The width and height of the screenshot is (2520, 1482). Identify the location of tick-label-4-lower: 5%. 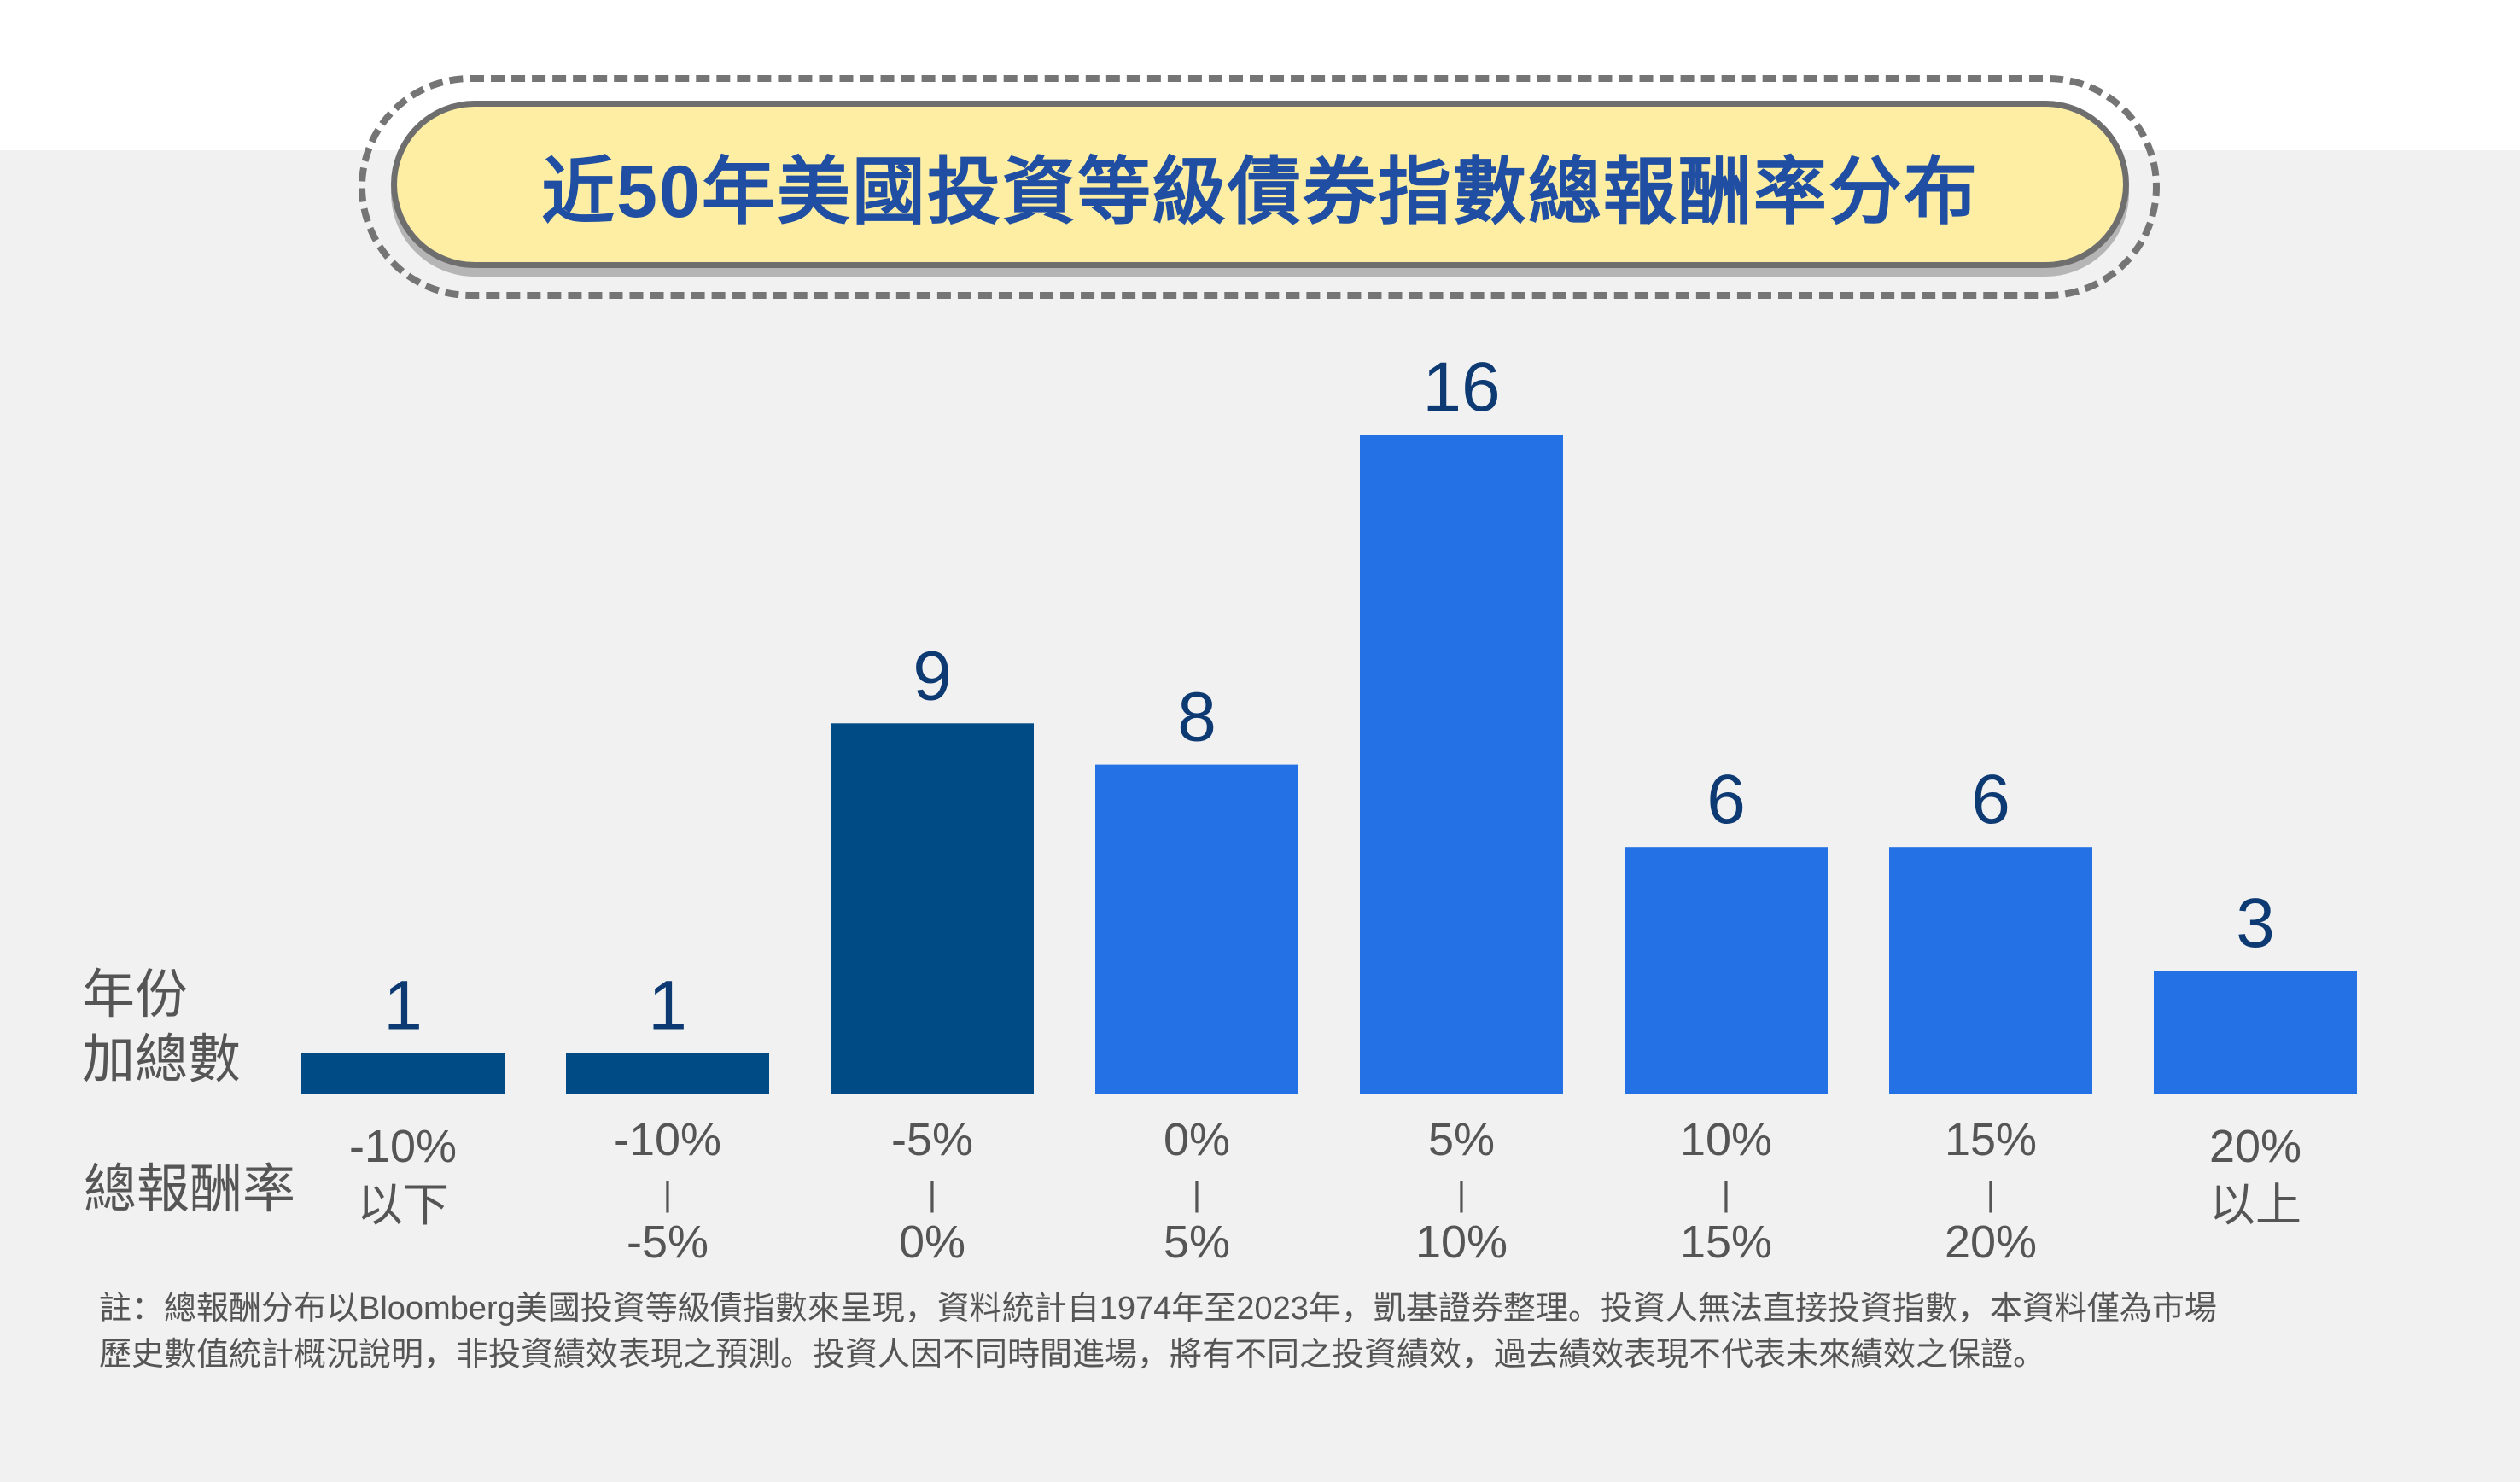
(1197, 1242).